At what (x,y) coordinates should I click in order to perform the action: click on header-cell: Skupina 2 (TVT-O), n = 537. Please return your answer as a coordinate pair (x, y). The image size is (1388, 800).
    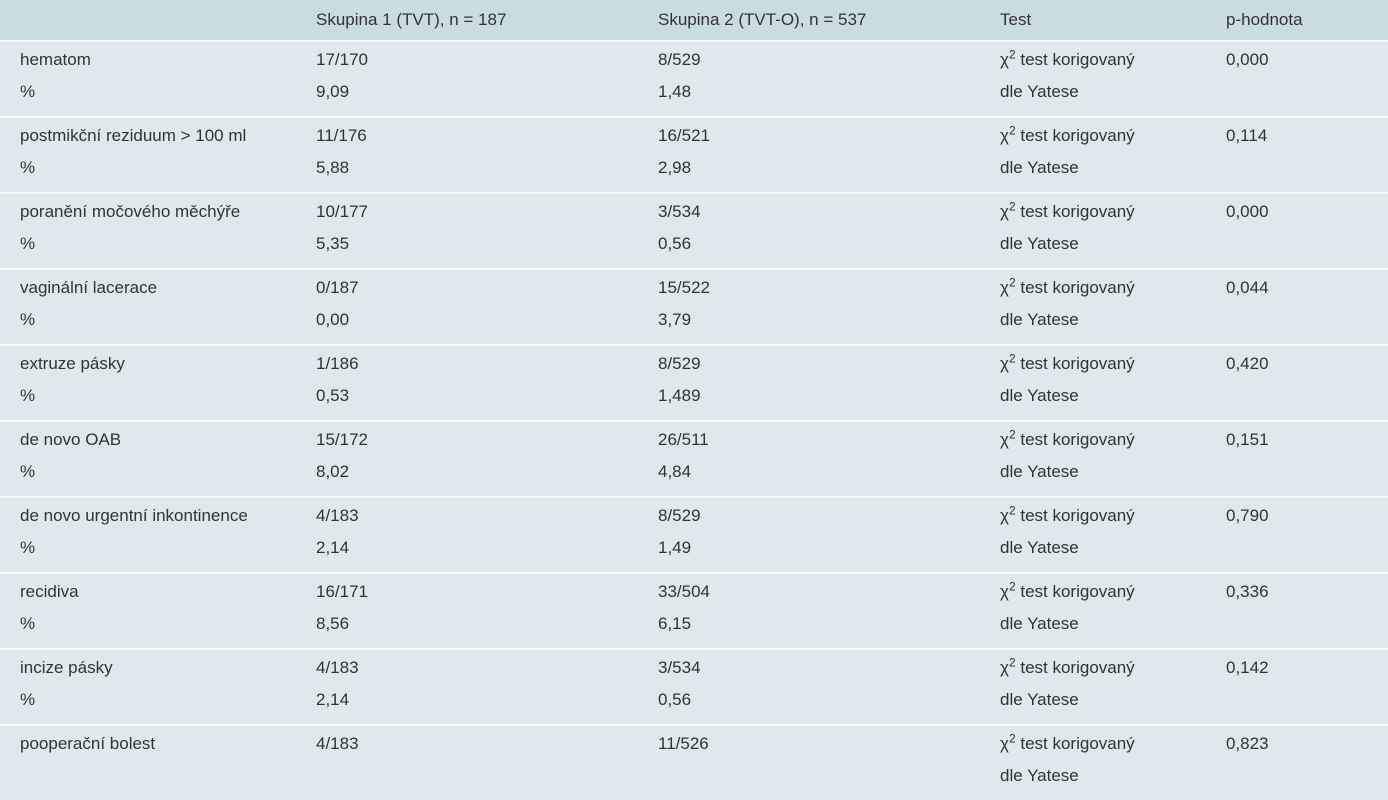
    Looking at the image, I should click on (762, 19).